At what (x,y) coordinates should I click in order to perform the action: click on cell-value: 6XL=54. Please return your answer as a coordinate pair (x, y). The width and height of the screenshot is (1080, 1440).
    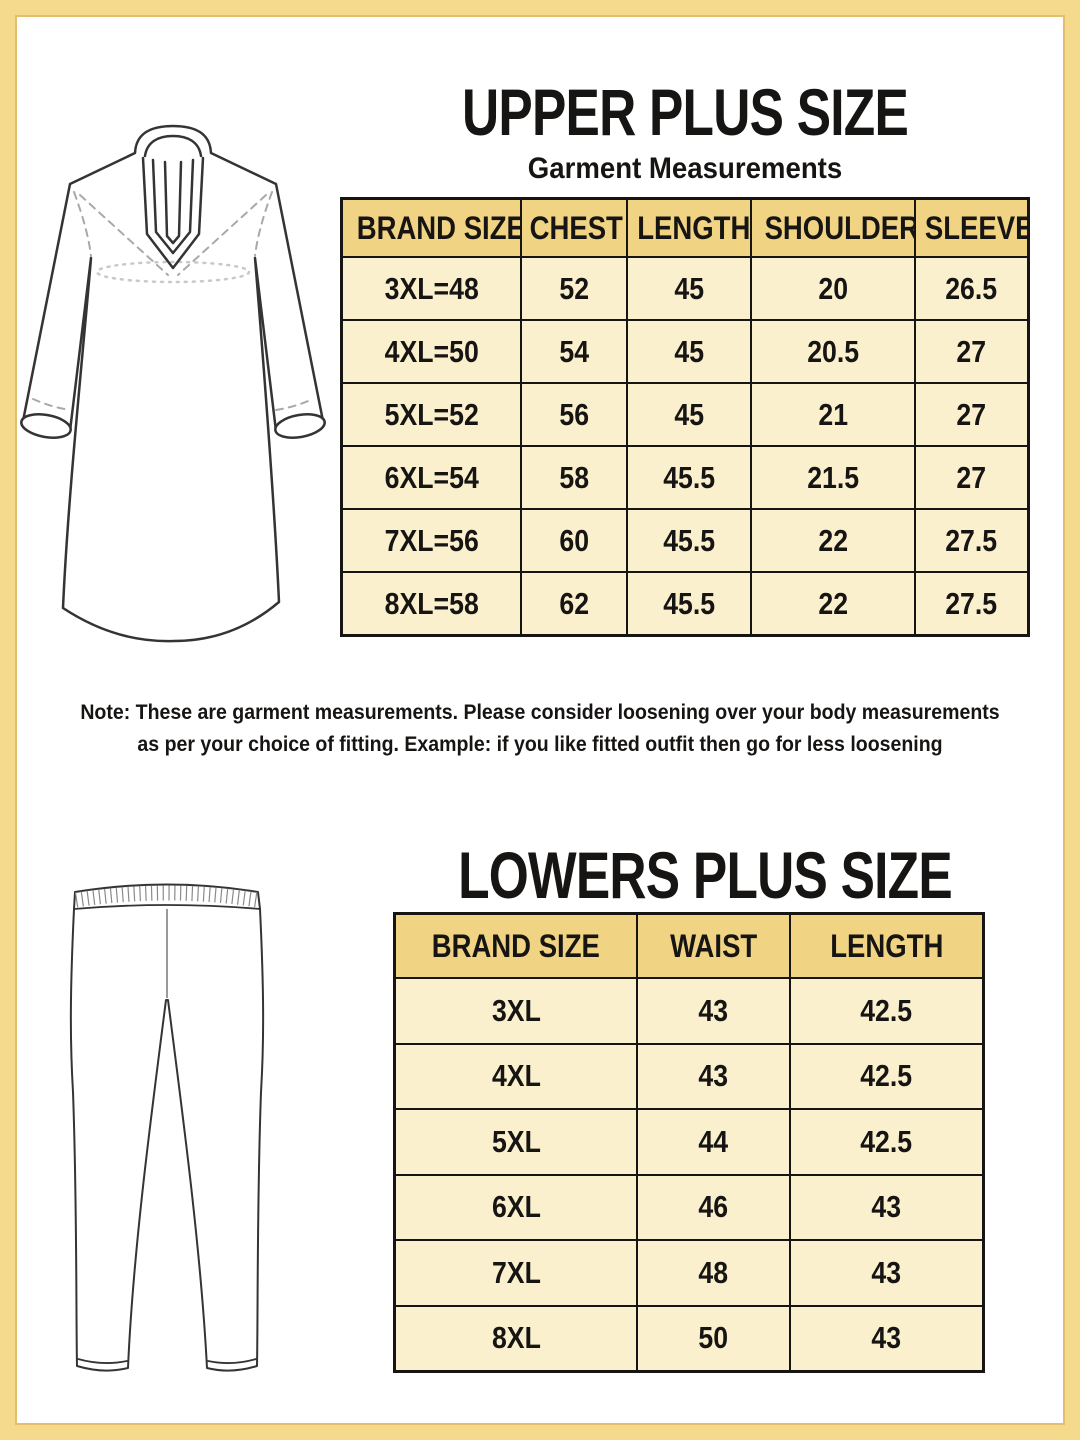
    Looking at the image, I should click on (431, 477).